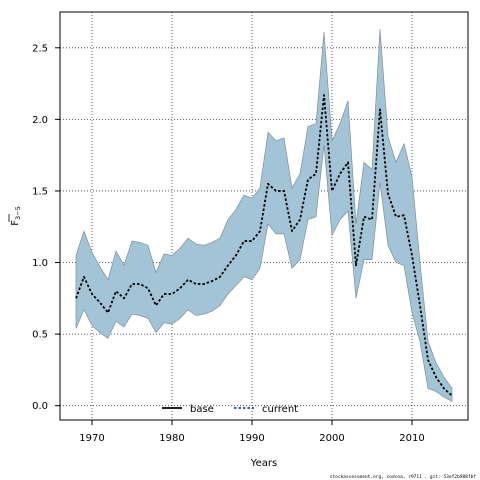 The width and height of the screenshot is (480, 480). Describe the element at coordinates (18, 213) in the screenshot. I see `y-axis-title-sub: 3−5` at that location.